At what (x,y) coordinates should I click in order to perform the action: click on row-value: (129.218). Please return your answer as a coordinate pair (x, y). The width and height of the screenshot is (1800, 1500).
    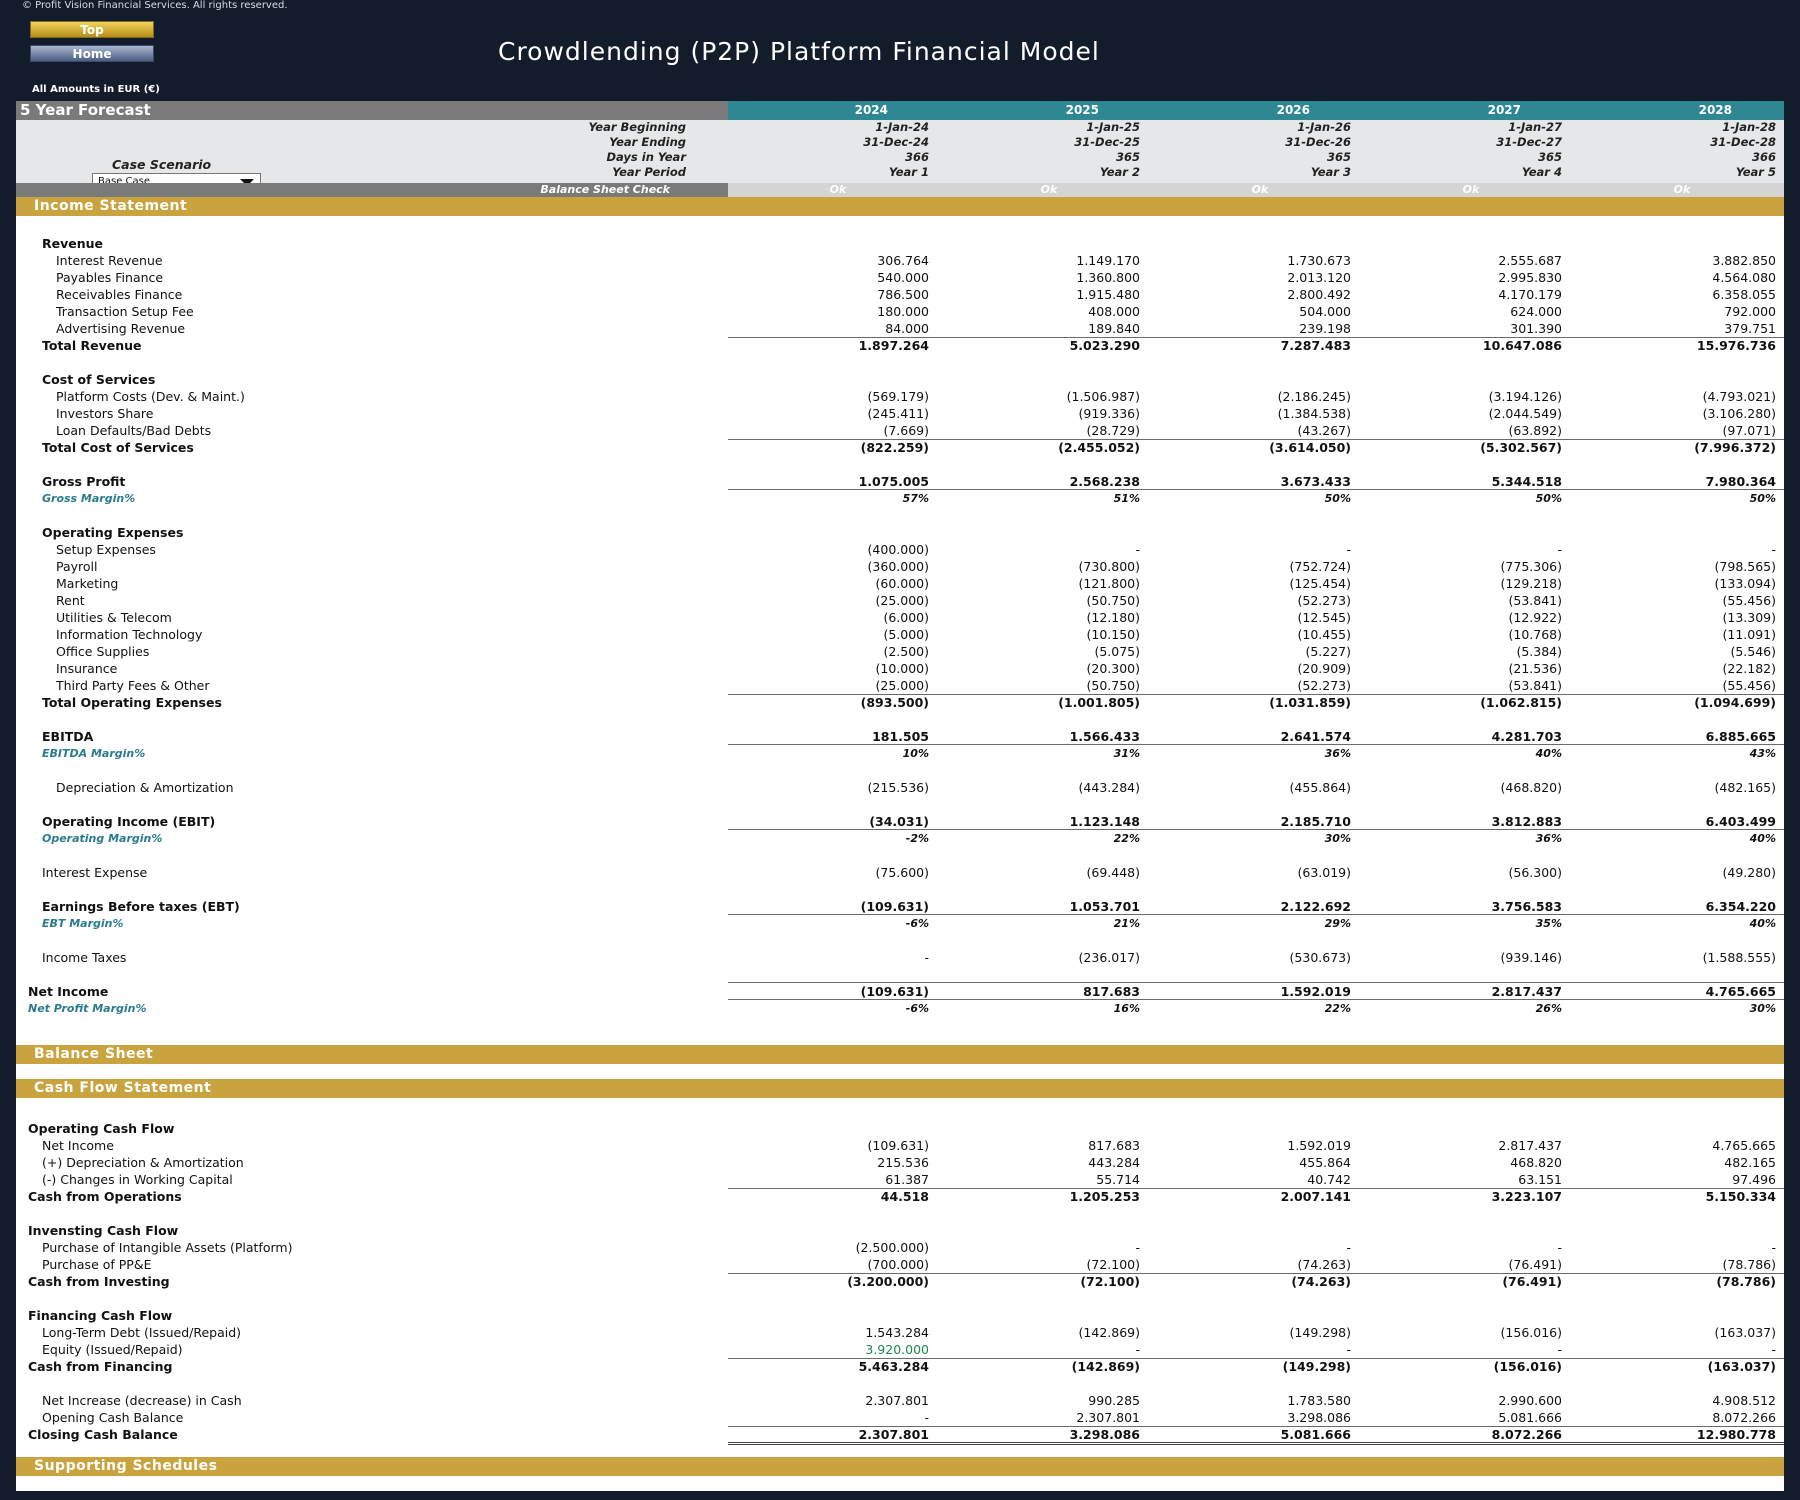
    Looking at the image, I should click on (1531, 583).